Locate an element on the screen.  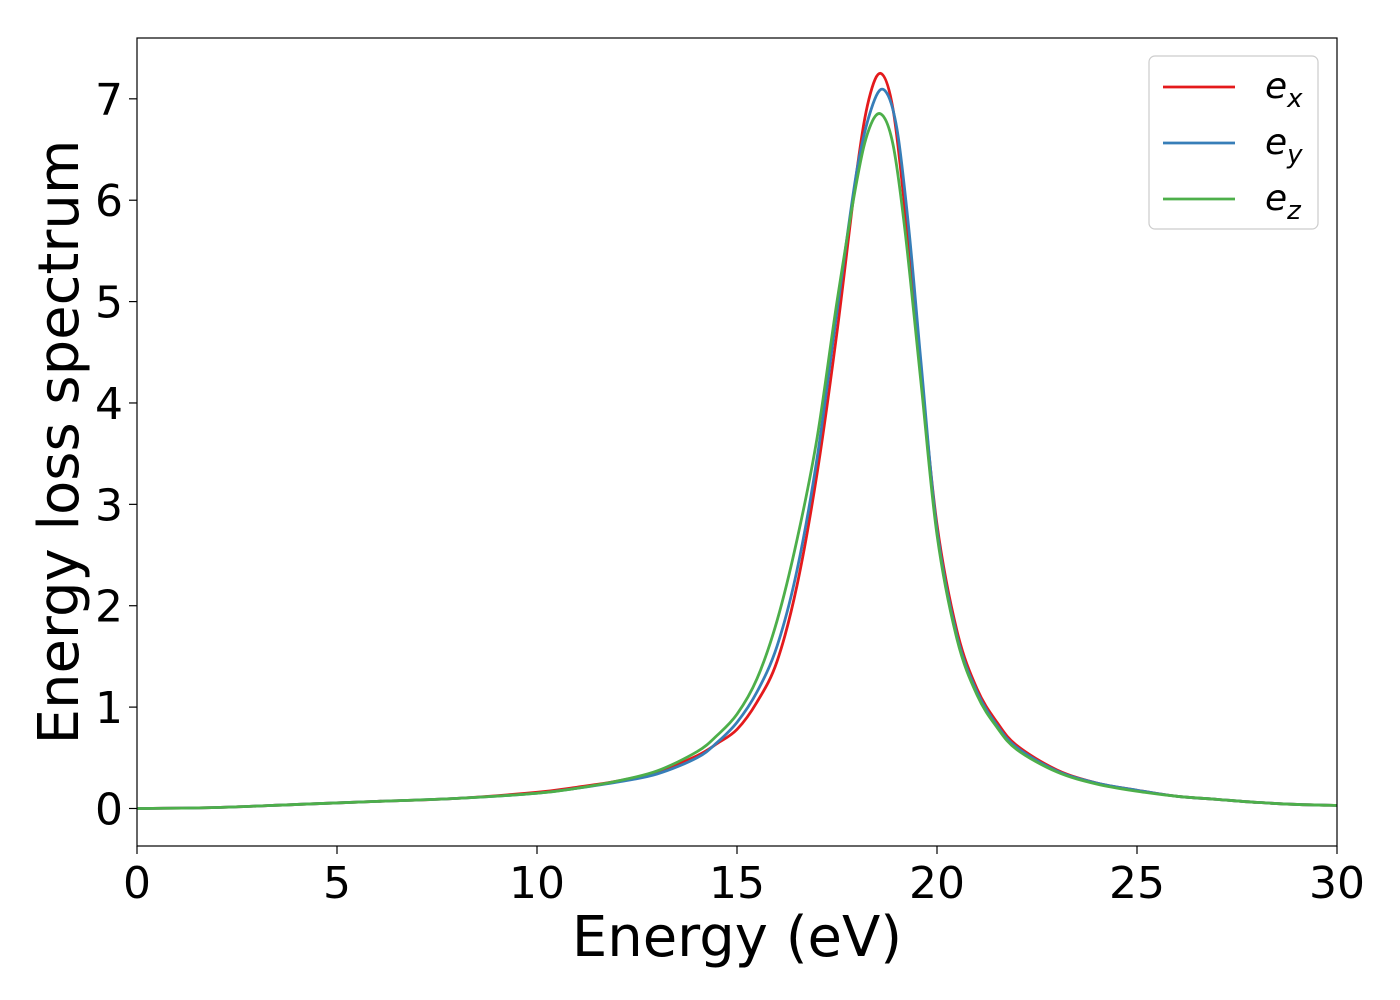
y-tick-label: 3 is located at coordinates (109, 505).